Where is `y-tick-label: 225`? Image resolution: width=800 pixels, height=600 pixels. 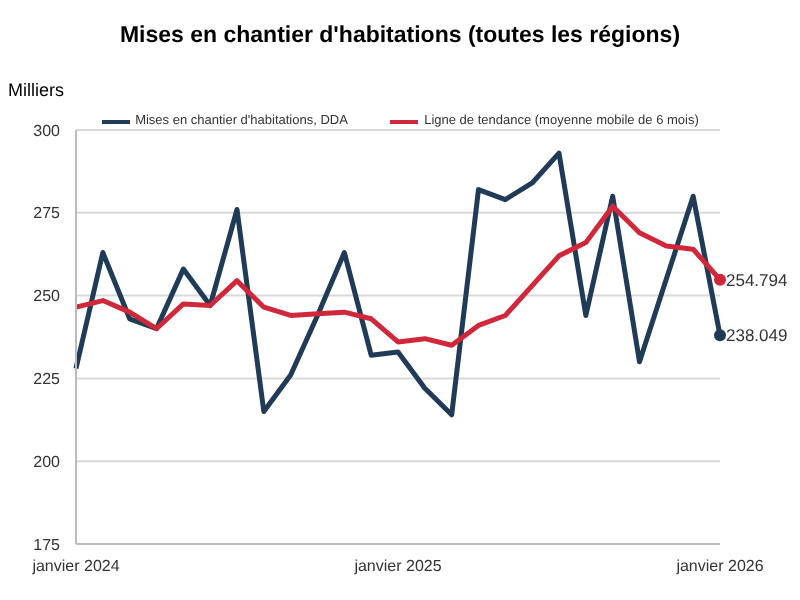
y-tick-label: 225 is located at coordinates (47, 379).